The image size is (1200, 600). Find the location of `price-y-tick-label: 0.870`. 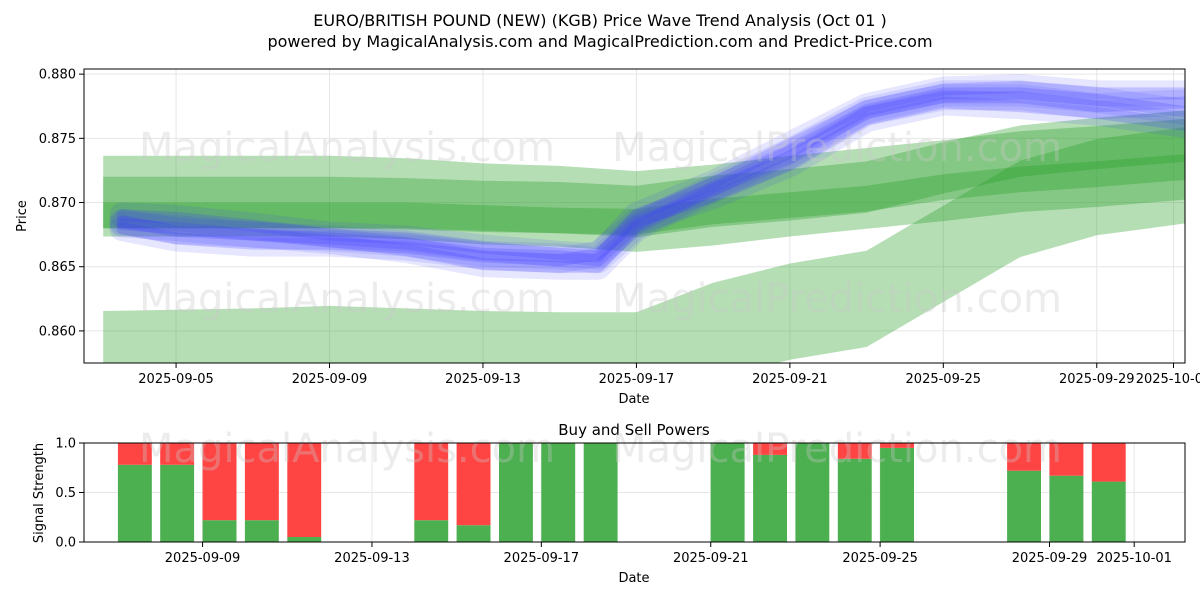

price-y-tick-label: 0.870 is located at coordinates (57, 203).